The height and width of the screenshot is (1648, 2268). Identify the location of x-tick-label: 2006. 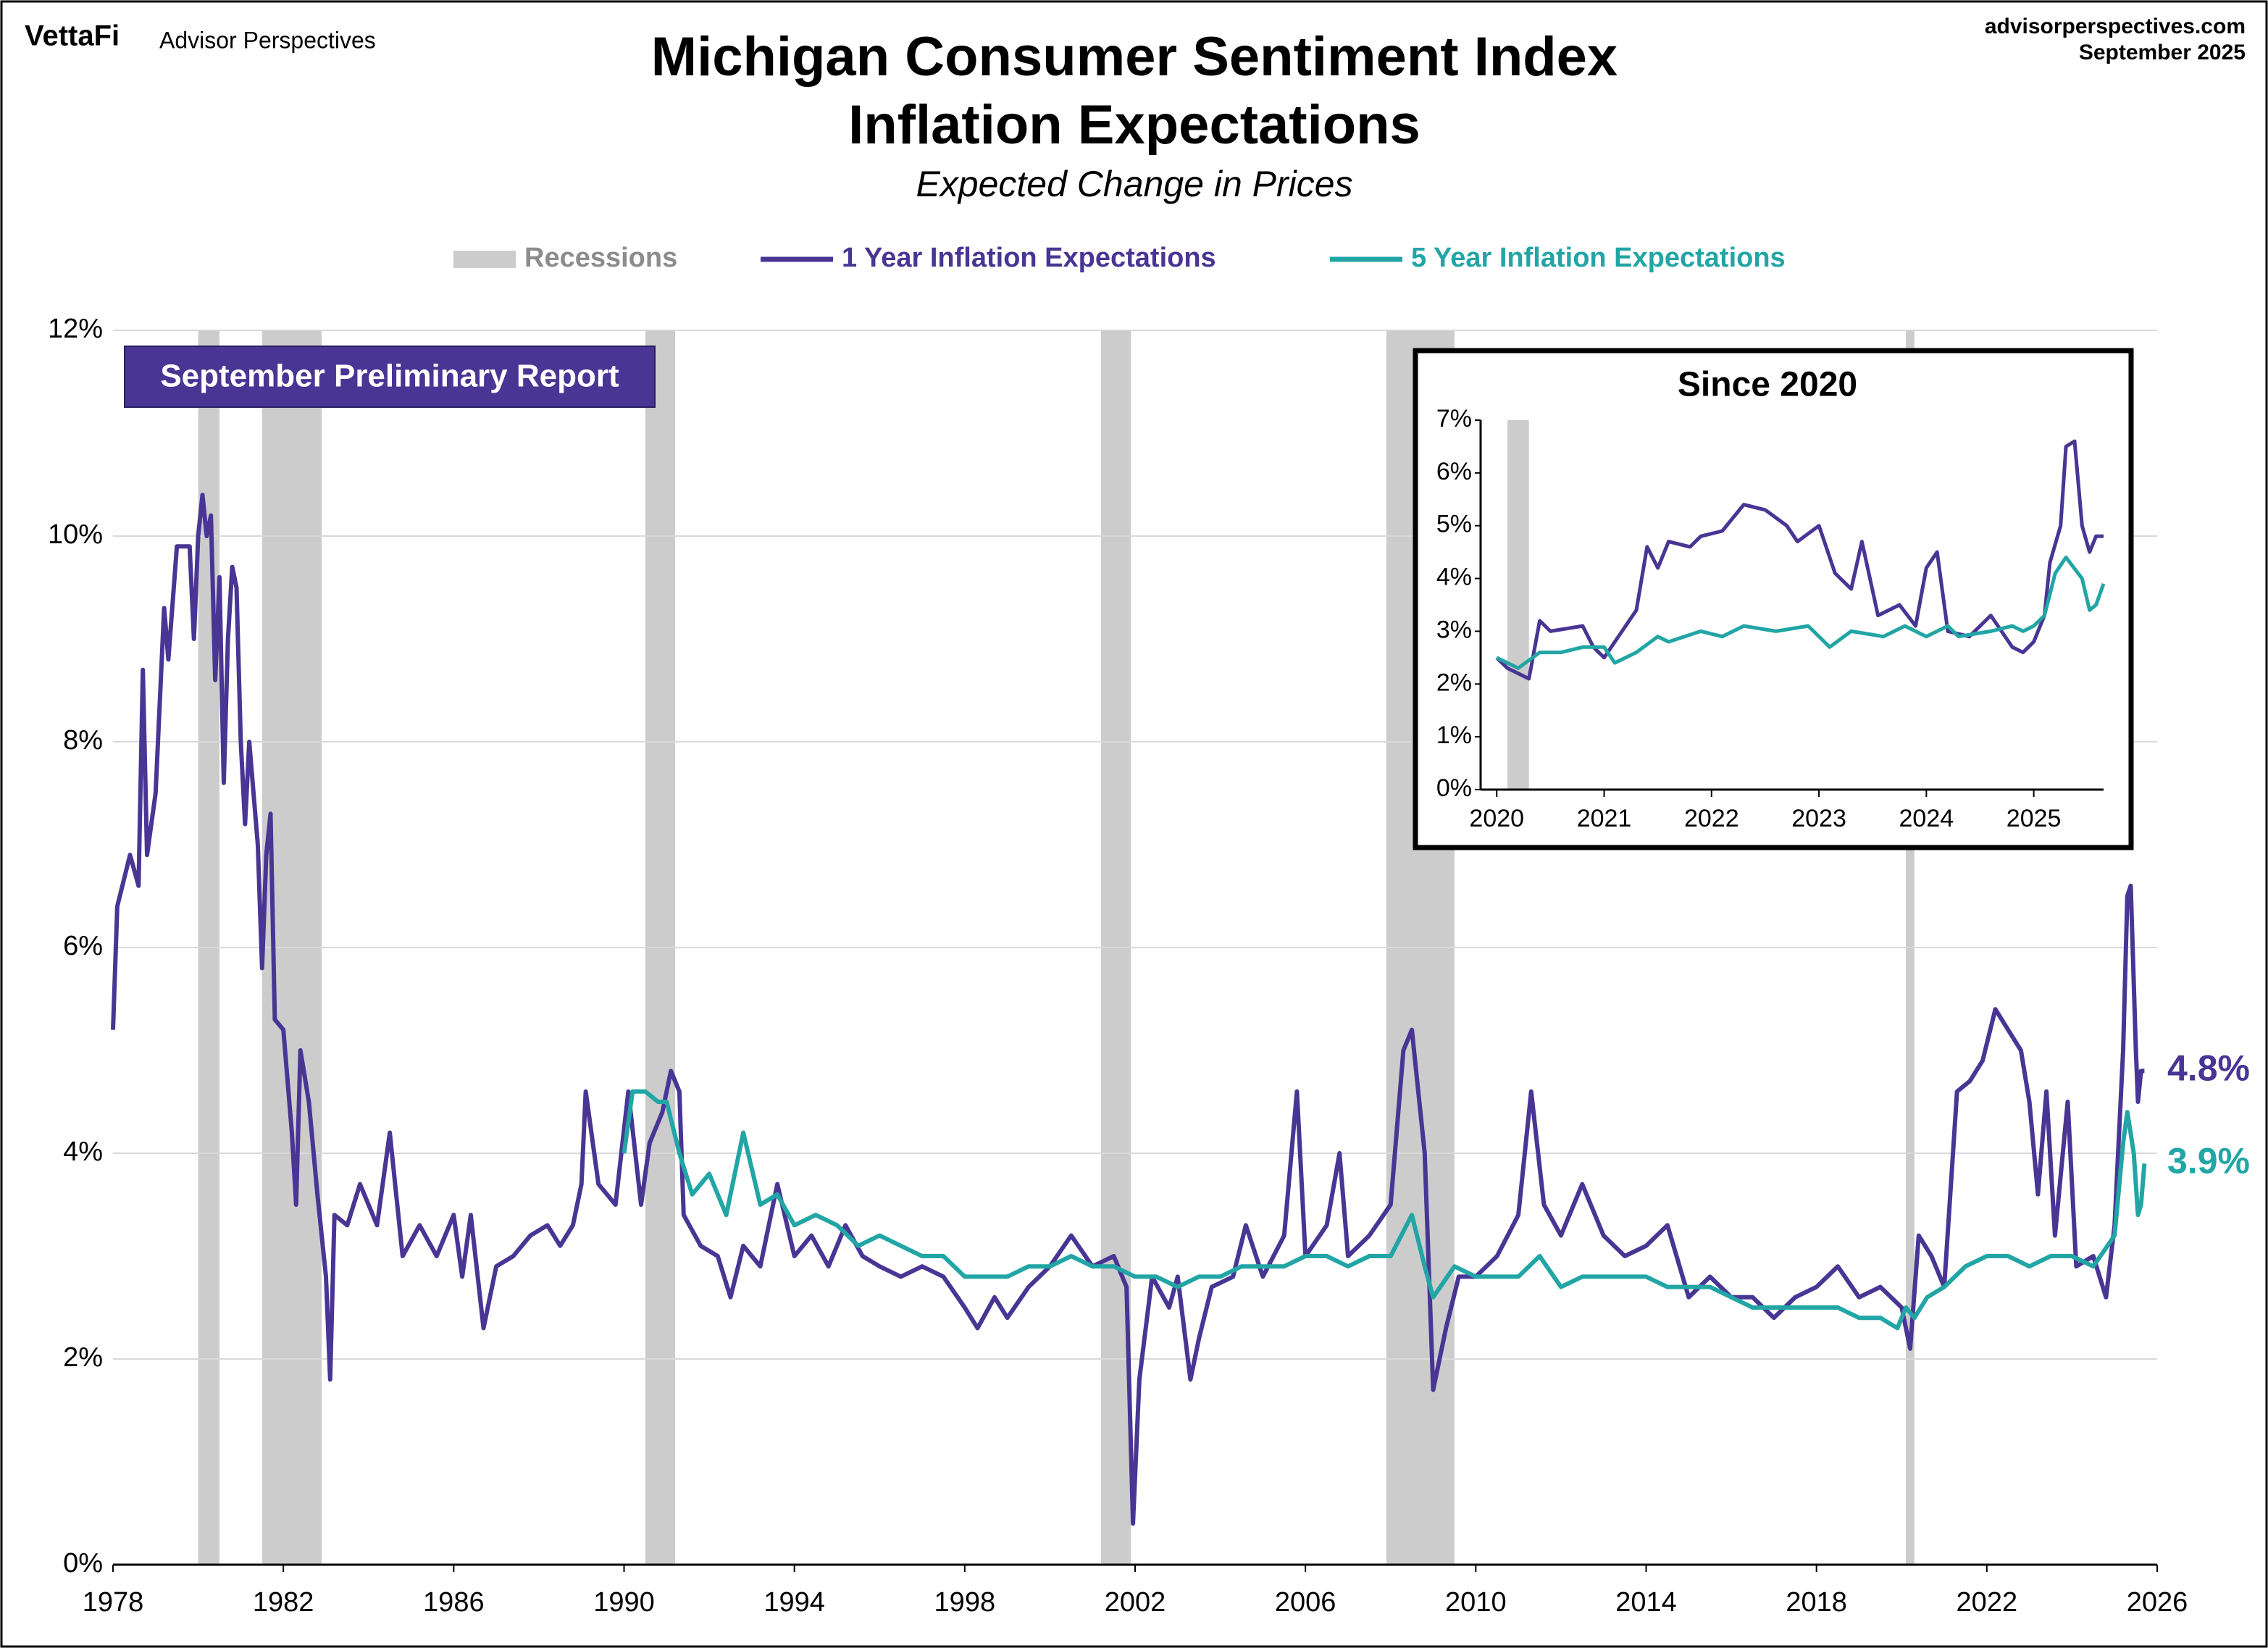
(1306, 1602).